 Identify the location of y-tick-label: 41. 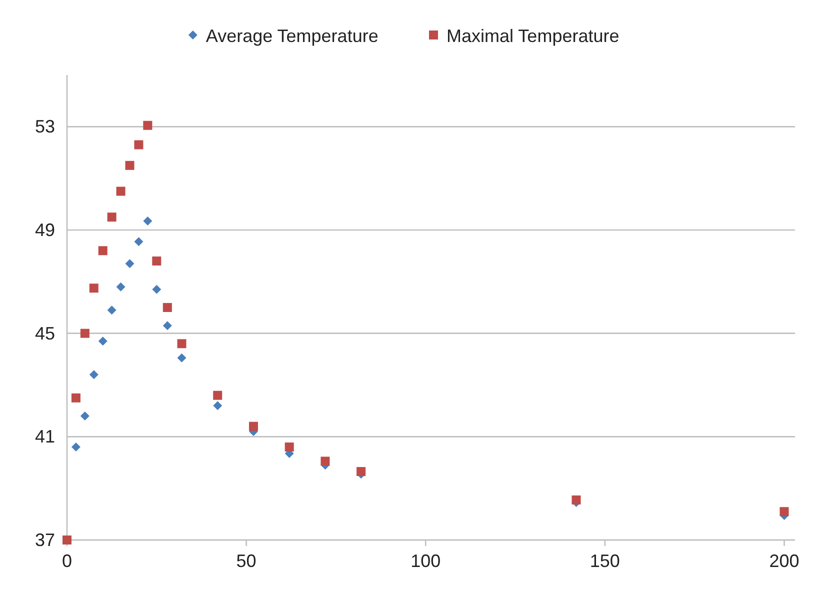
(44, 436).